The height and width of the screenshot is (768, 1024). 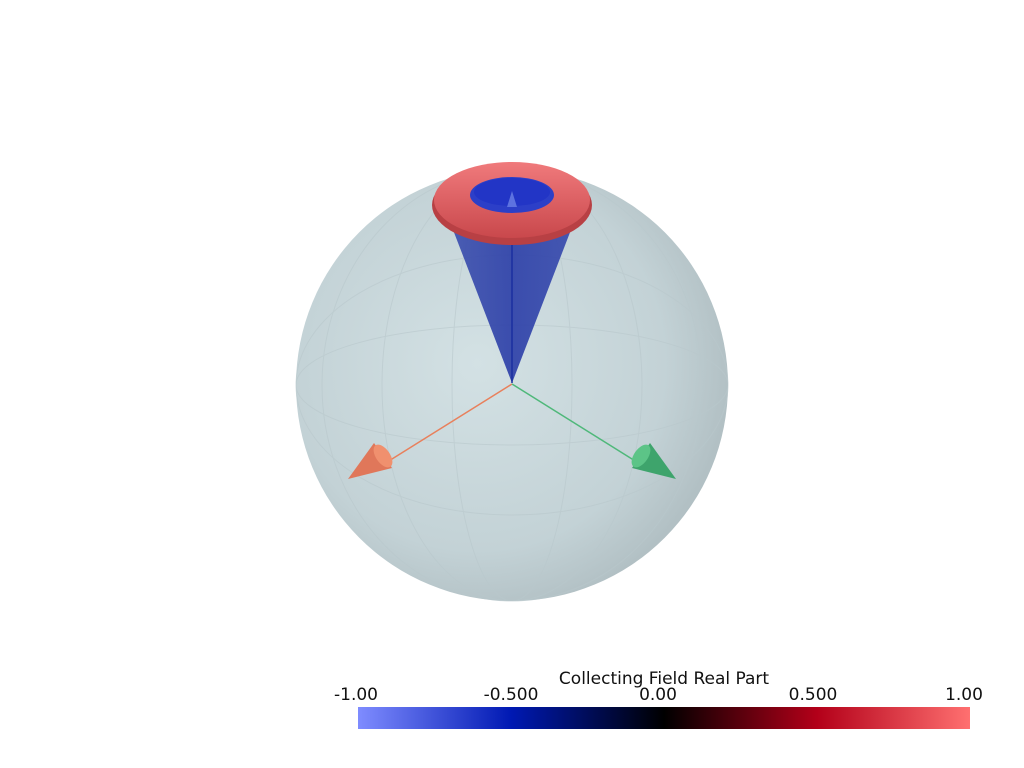 What do you see at coordinates (664, 679) in the screenshot?
I see `scalar-bar-title: Collecting Field Real Part` at bounding box center [664, 679].